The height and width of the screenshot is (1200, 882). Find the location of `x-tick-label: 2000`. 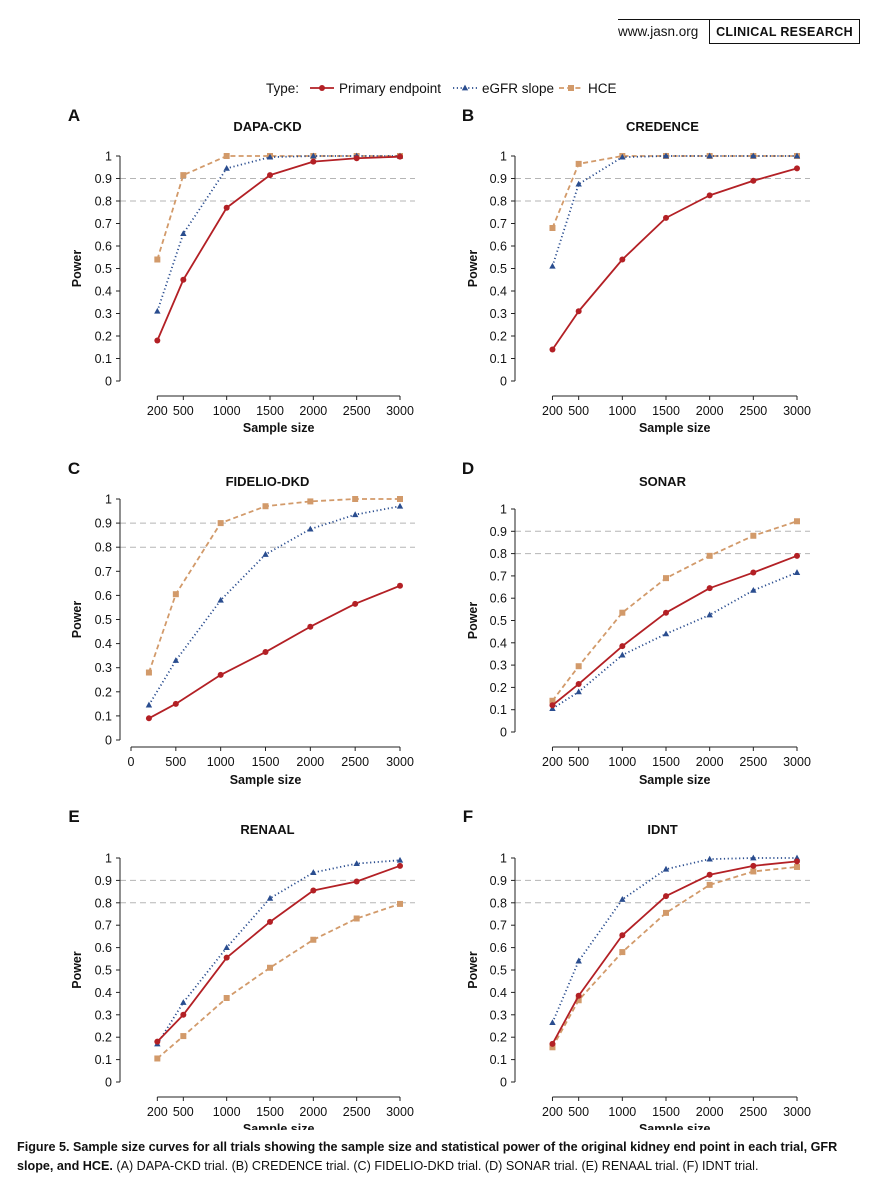

x-tick-label: 2000 is located at coordinates (710, 1112).